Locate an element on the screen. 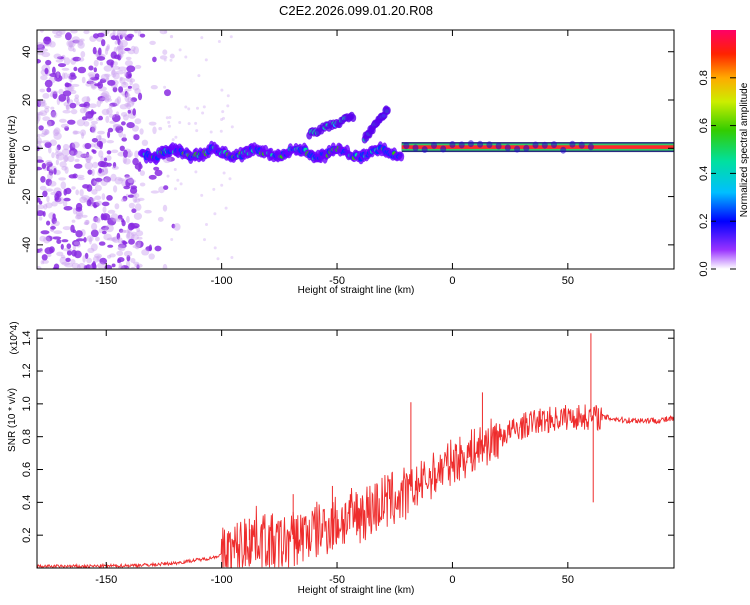  y-tick-label: 1.4 is located at coordinates (27, 338).